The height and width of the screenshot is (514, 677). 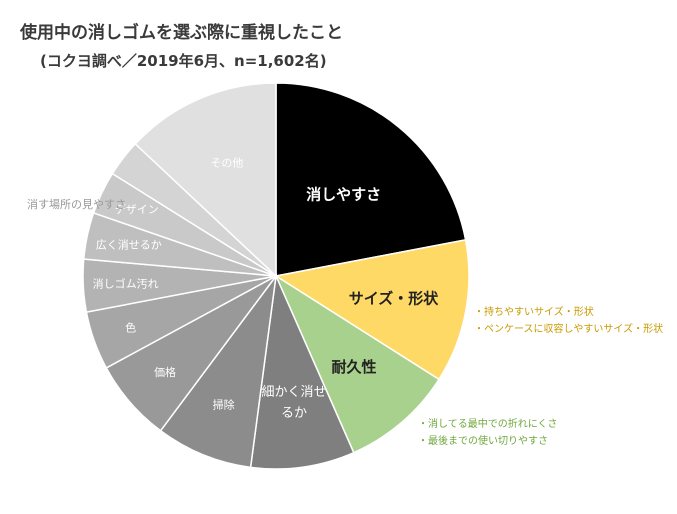 What do you see at coordinates (165, 372) in the screenshot?
I see `slice-label-price: 価格` at bounding box center [165, 372].